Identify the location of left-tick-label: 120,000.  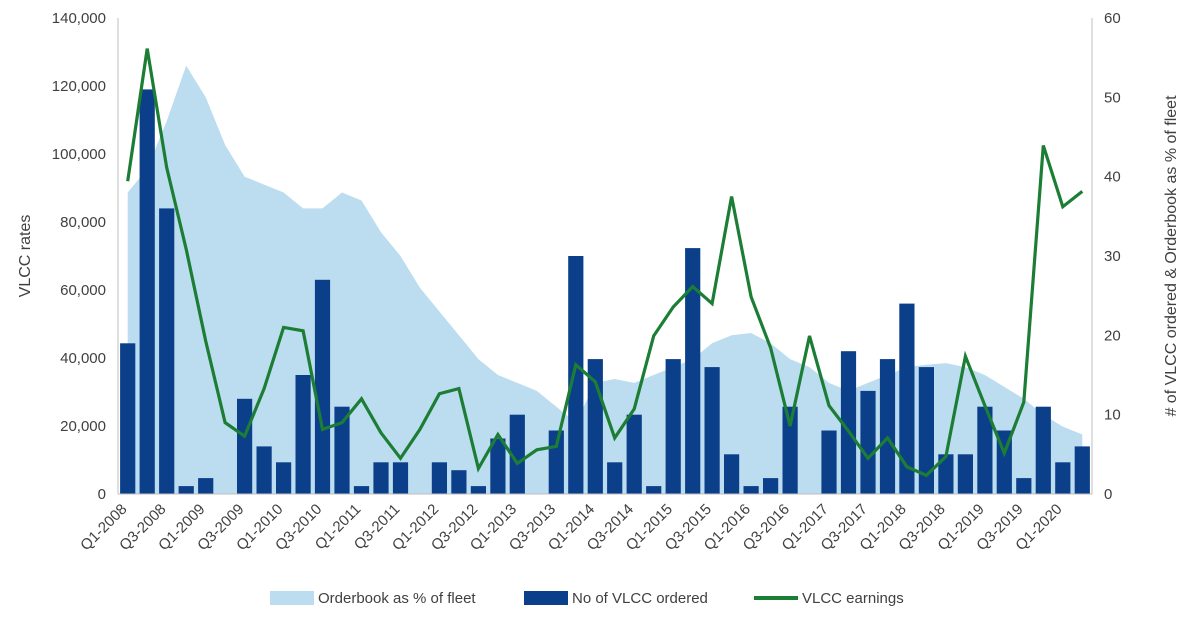
(79, 86).